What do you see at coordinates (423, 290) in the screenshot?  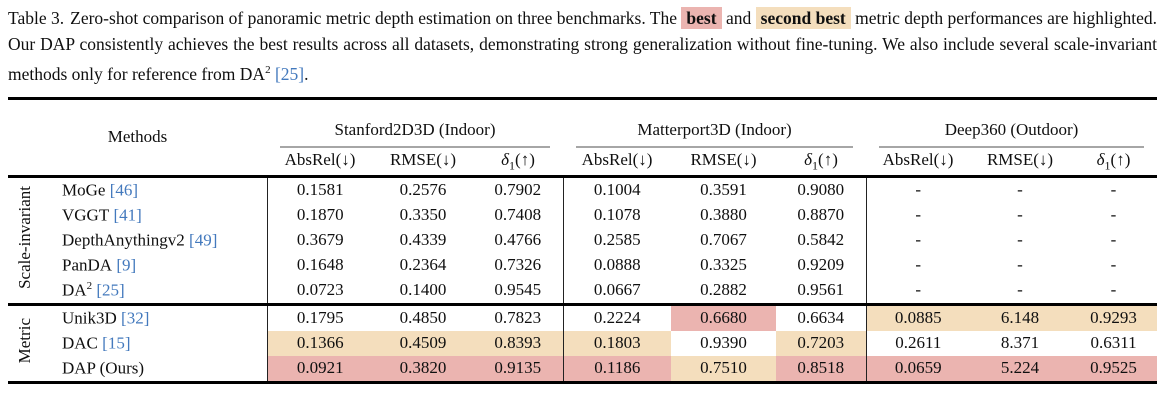 I see `metric-value: 0.1400` at bounding box center [423, 290].